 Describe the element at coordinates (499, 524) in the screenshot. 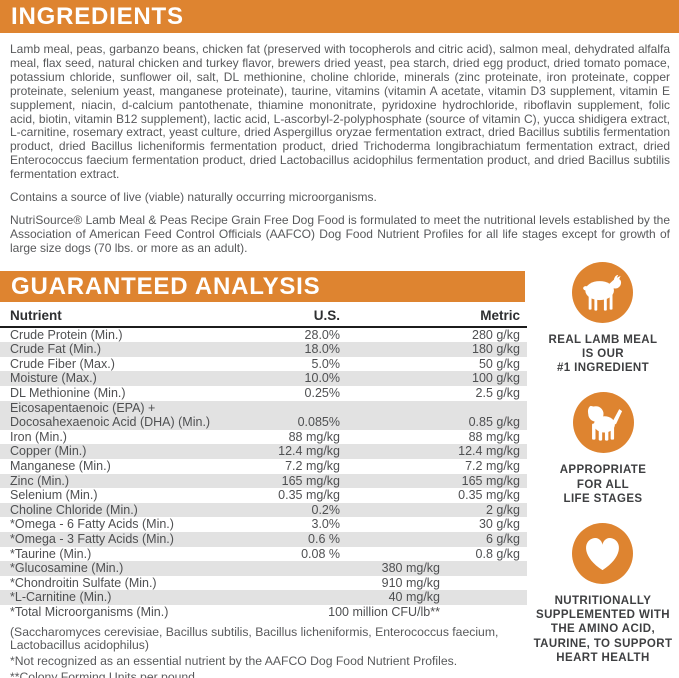

I see `metric-value-cell: 30 g/kg` at that location.